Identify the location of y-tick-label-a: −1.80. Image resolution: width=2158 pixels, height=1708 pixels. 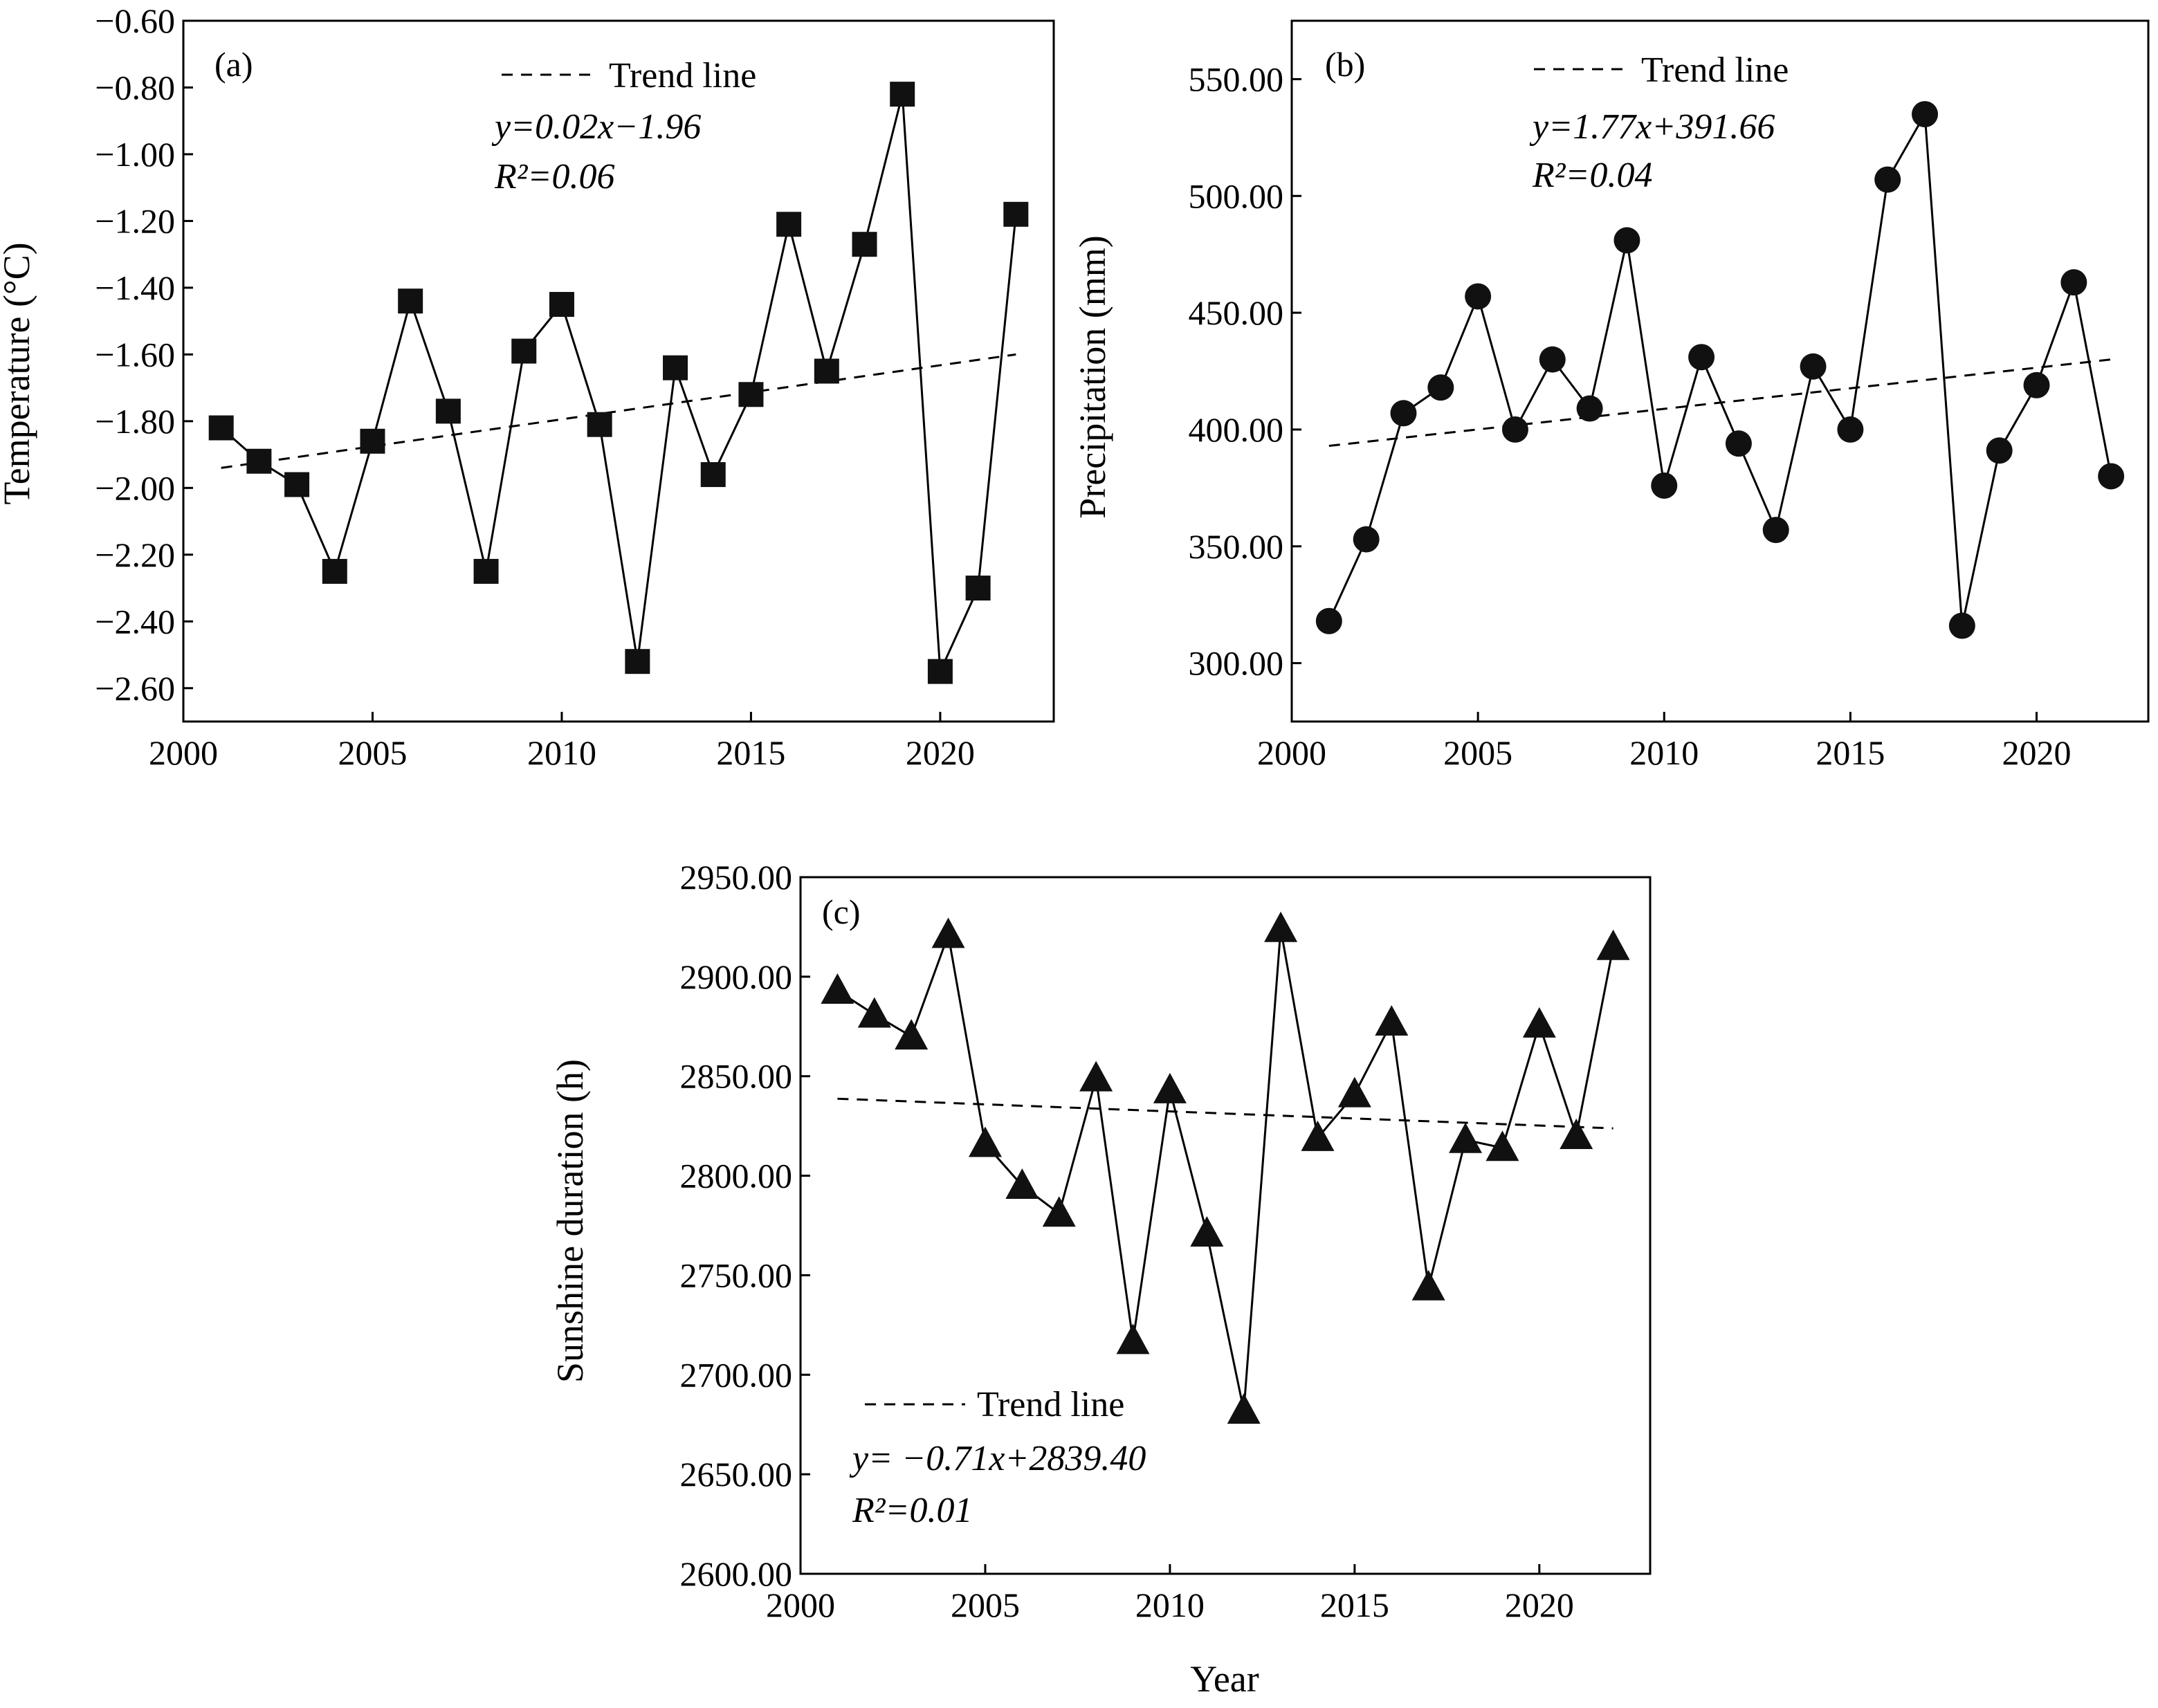
(135, 422).